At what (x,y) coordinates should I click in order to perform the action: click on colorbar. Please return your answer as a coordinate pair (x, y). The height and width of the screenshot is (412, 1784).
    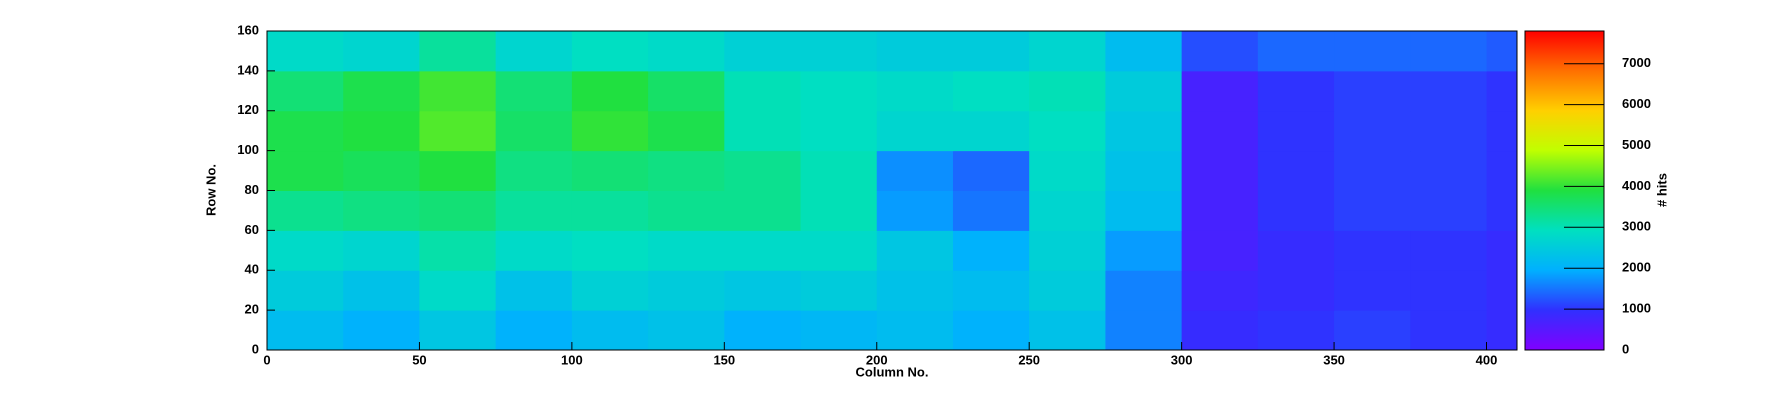
    Looking at the image, I should click on (1564, 190).